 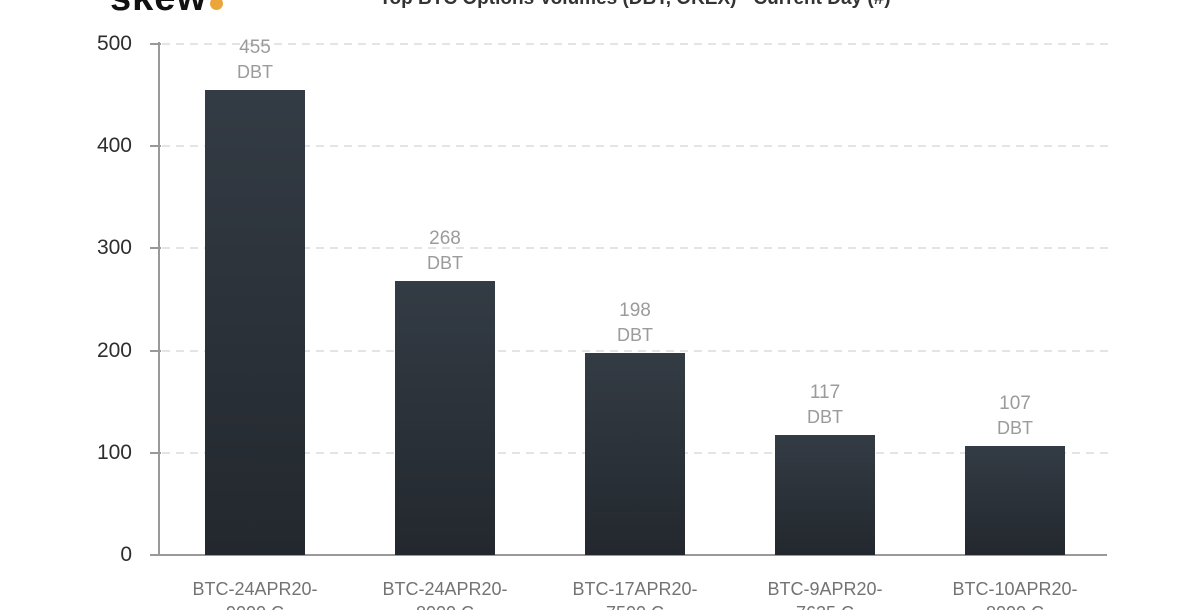 I want to click on bar-value: 117, so click(x=825, y=393).